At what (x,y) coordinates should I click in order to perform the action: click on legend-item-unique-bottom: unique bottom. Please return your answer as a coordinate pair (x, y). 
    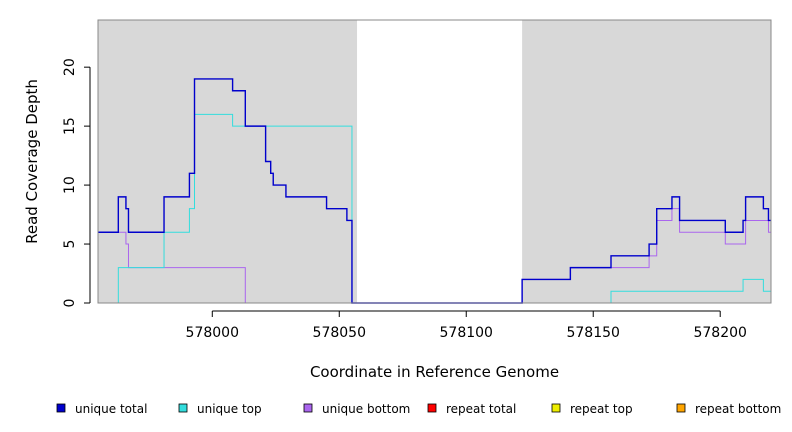
    Looking at the image, I should click on (356, 409).